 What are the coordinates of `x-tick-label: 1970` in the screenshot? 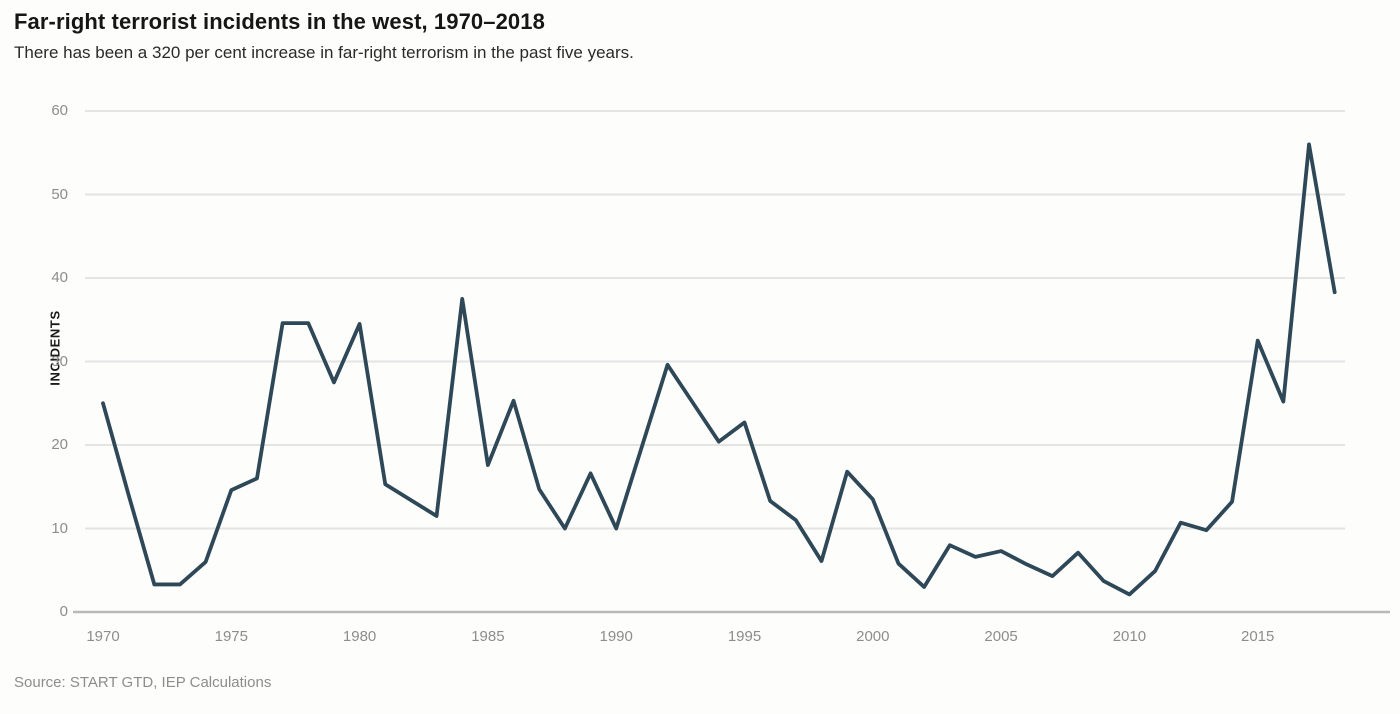 It's located at (103, 636).